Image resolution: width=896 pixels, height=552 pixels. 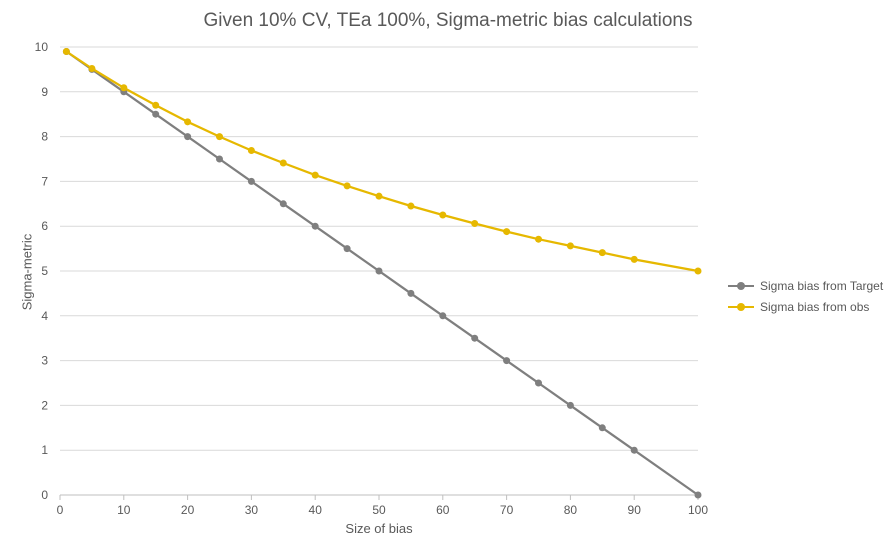 I want to click on legend-marker-obs, so click(x=741, y=307).